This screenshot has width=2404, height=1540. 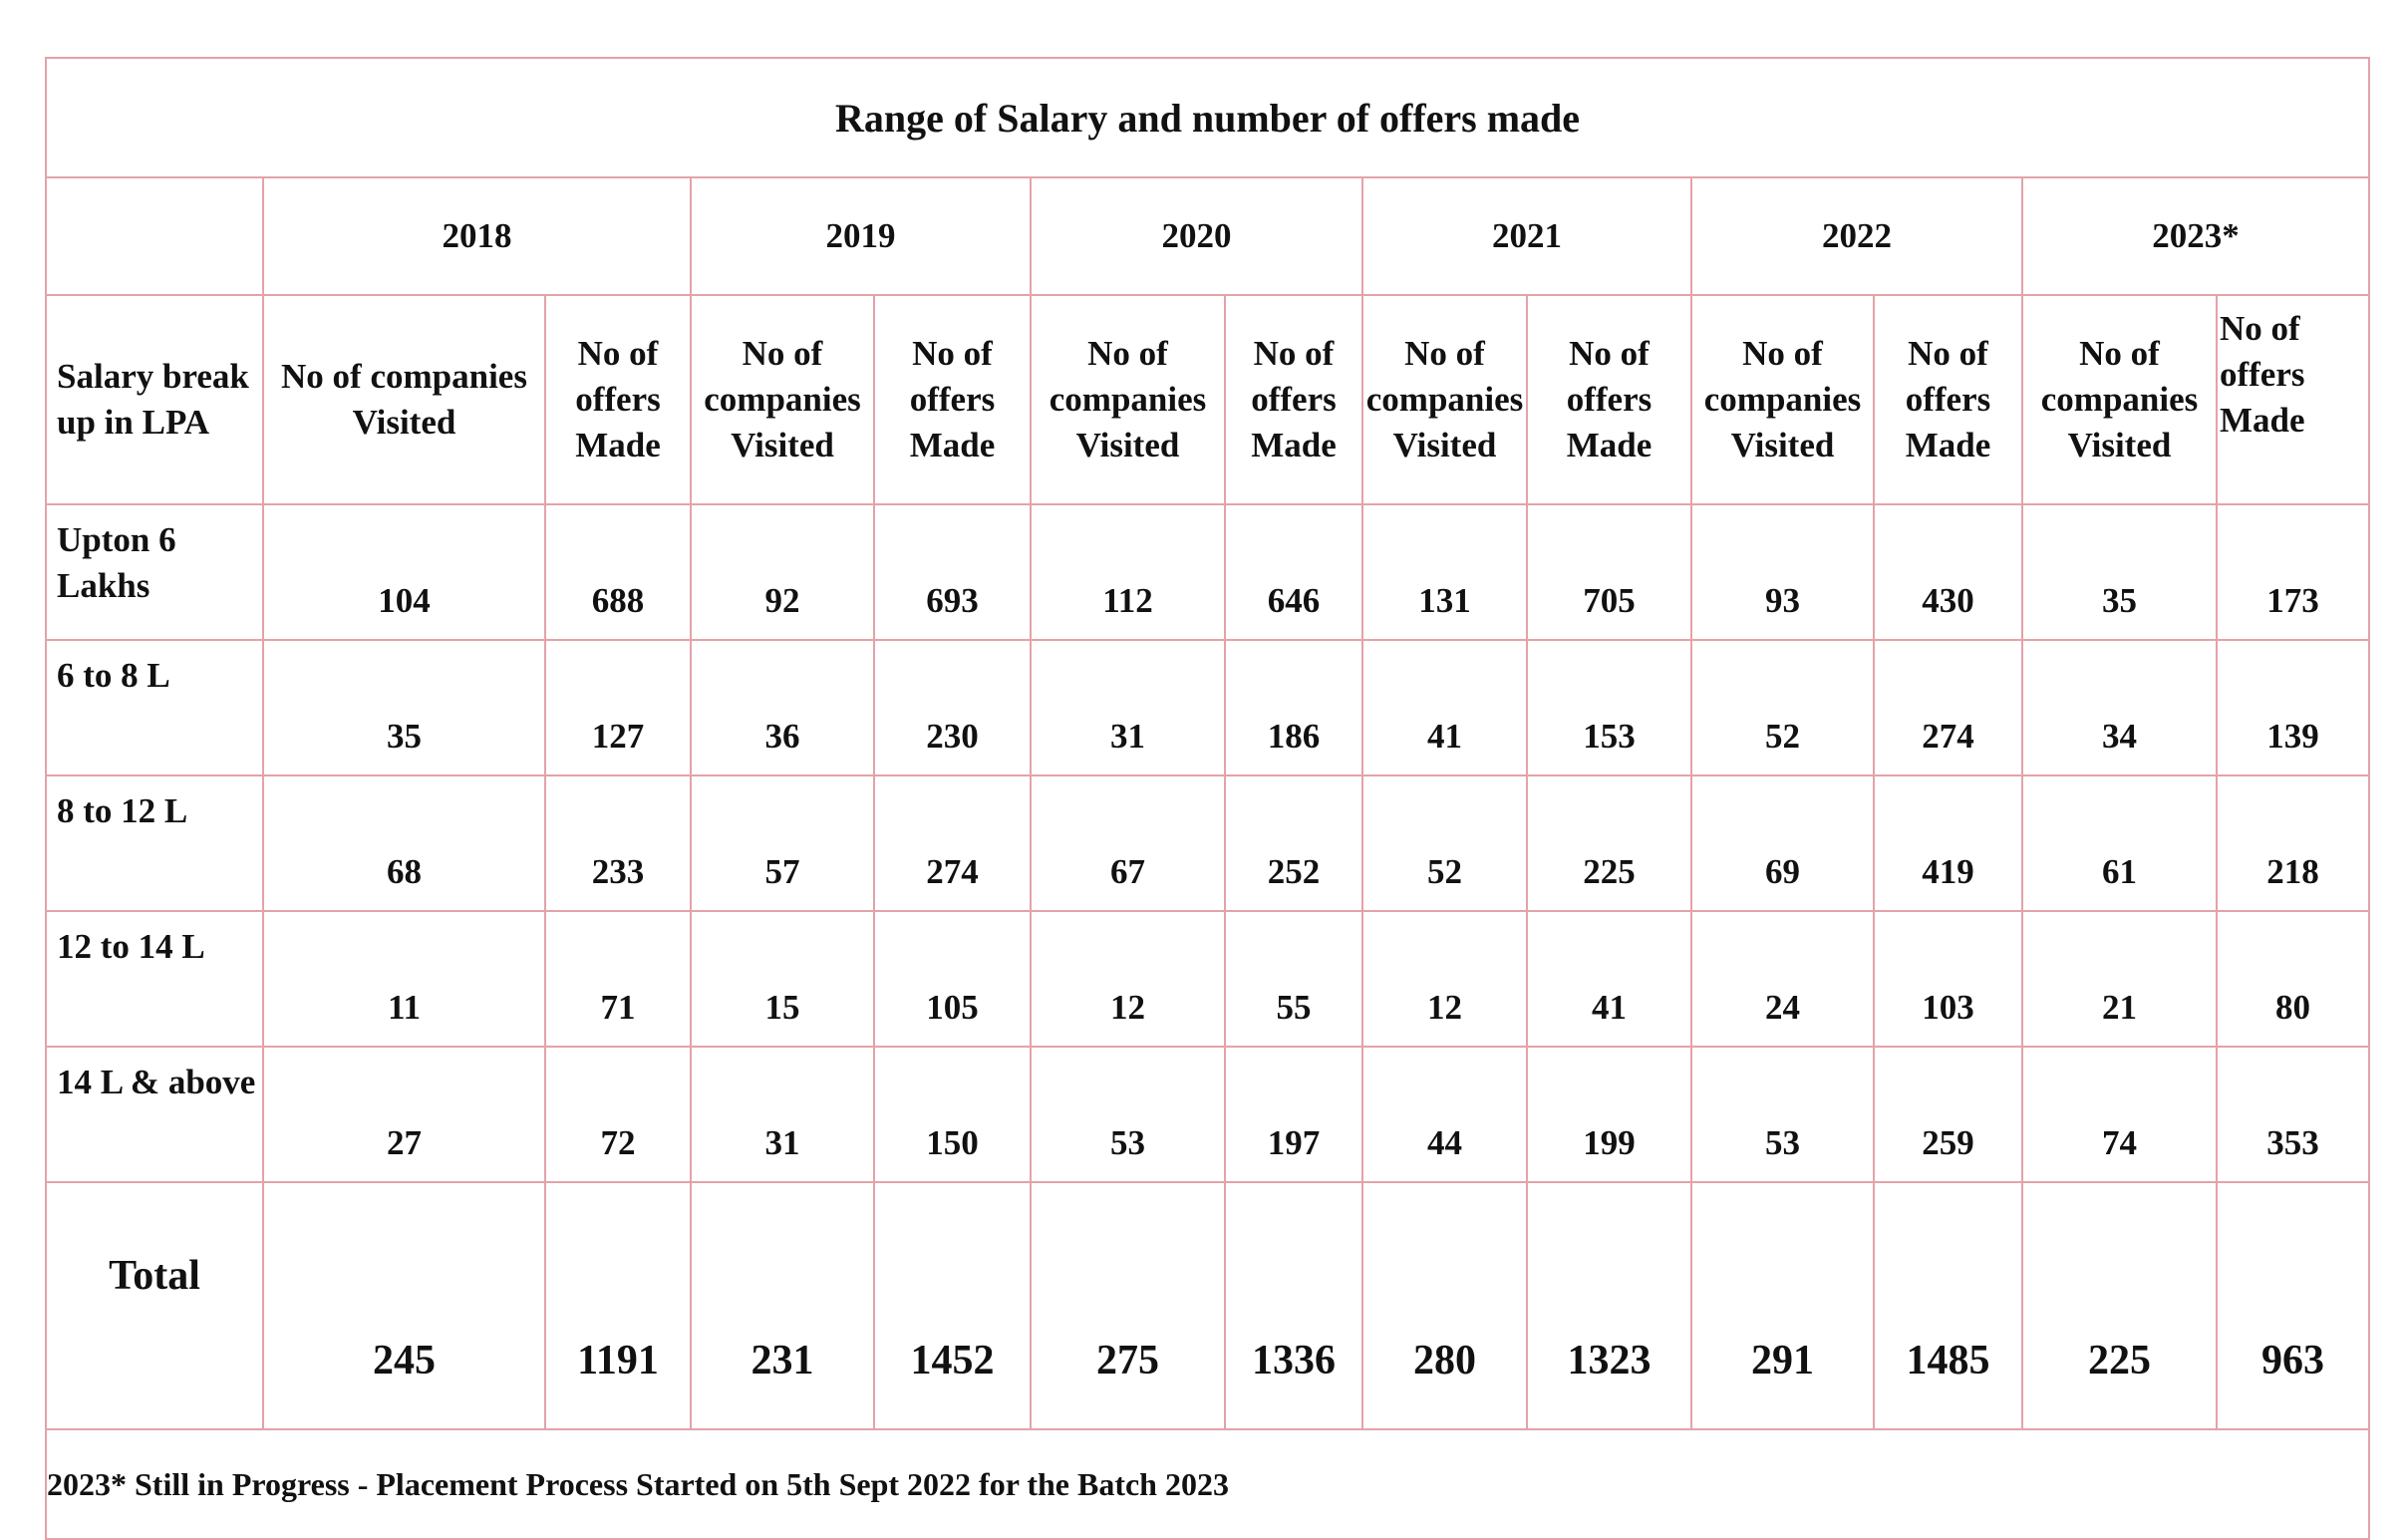 What do you see at coordinates (1609, 1115) in the screenshot?
I see `table-cell: 199` at bounding box center [1609, 1115].